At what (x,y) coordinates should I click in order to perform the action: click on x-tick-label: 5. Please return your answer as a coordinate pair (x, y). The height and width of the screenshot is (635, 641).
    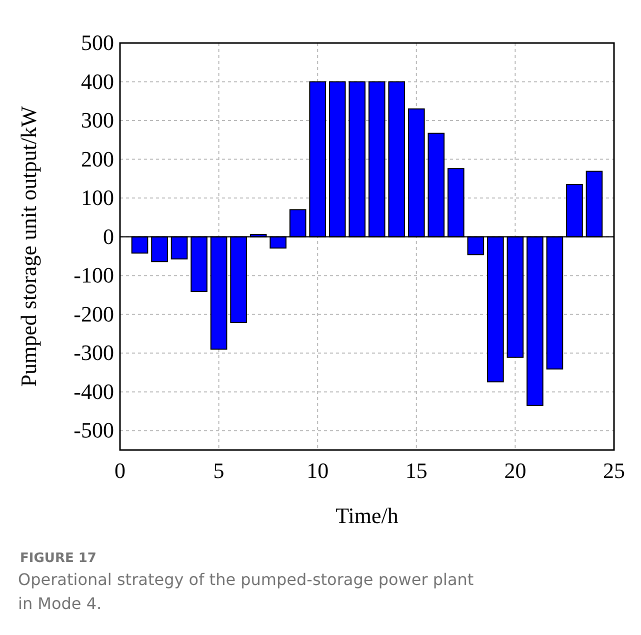
    Looking at the image, I should click on (218, 470).